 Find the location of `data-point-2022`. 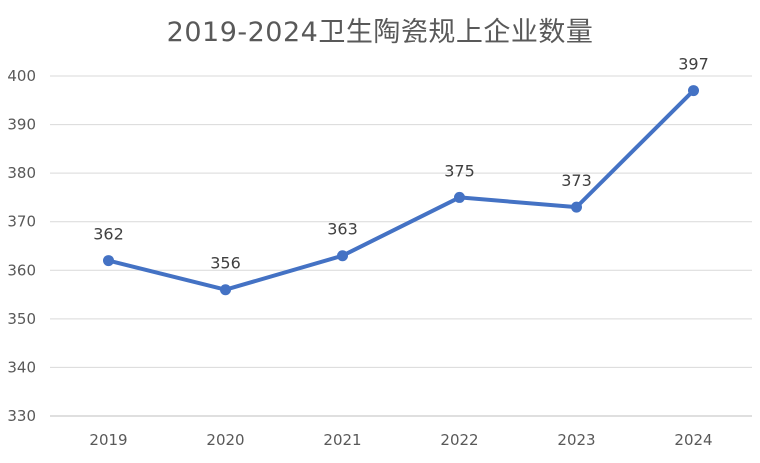

data-point-2022 is located at coordinates (459, 197).